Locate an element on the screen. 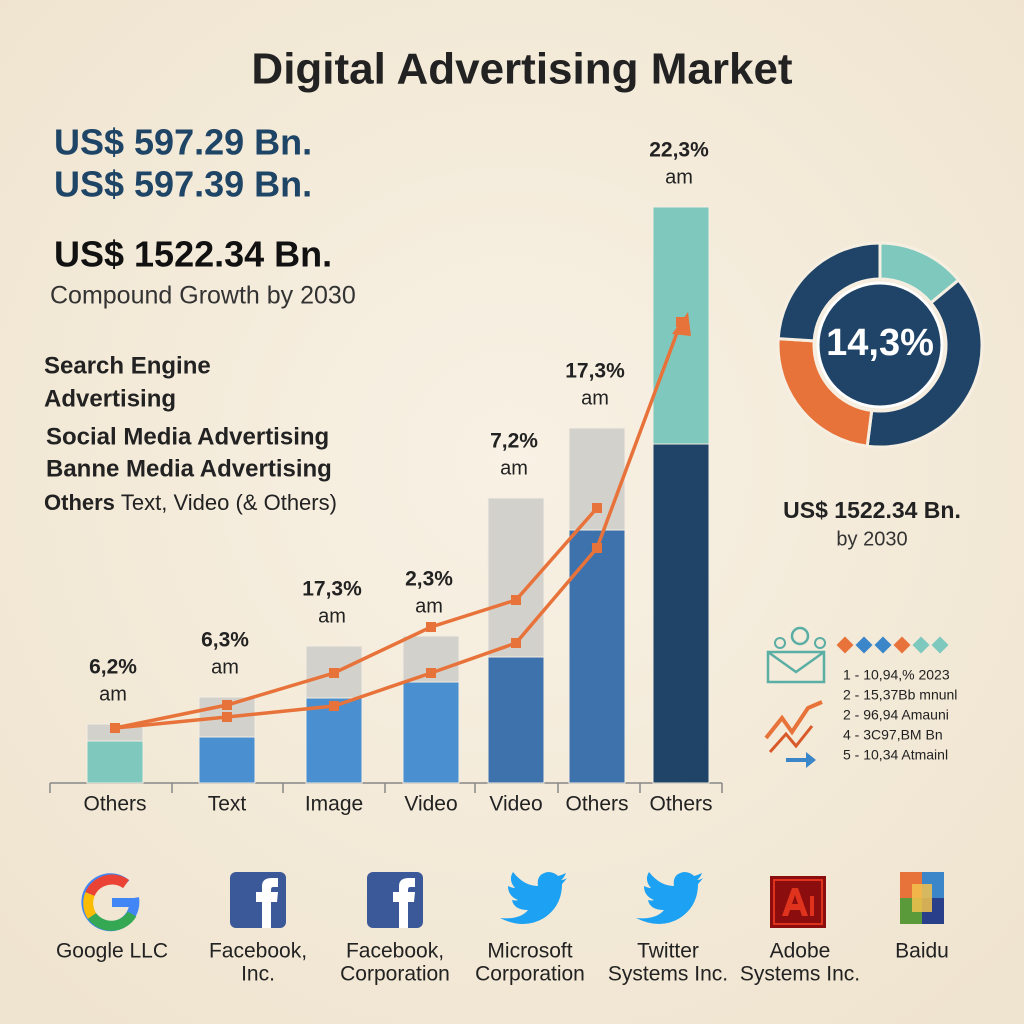 The image size is (1024, 1024). baidu-logo is located at coordinates (922, 898).